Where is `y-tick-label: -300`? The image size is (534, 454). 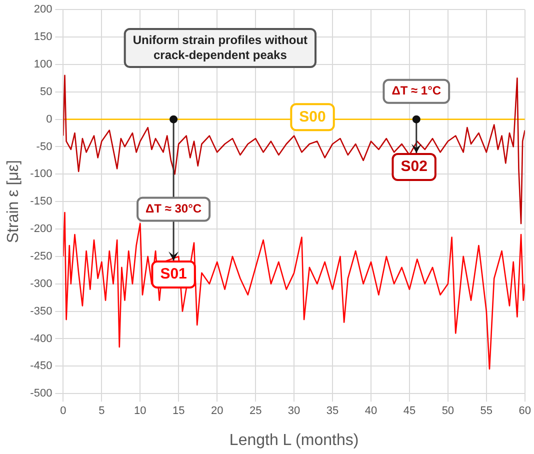
y-tick-label: -300 is located at coordinates (41, 284).